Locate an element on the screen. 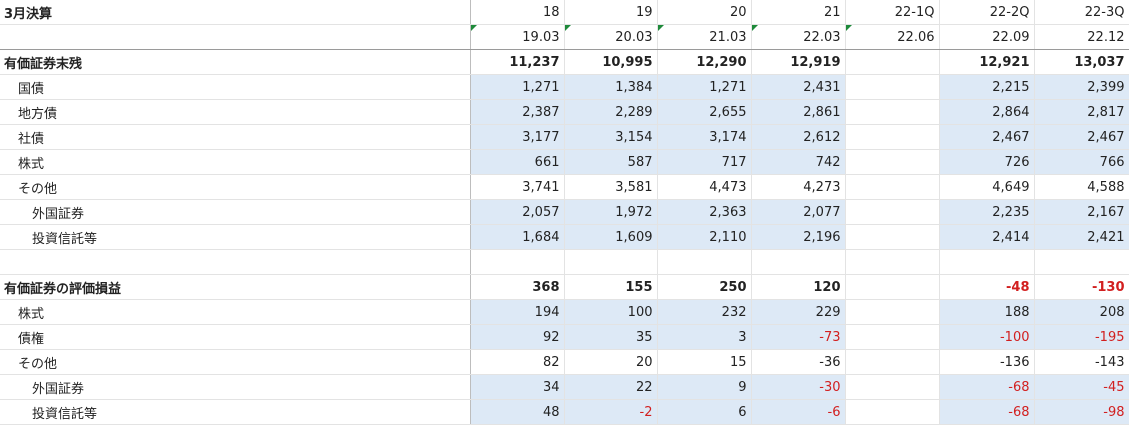 This screenshot has height=430, width=1129. value-cell: 2,861 is located at coordinates (798, 112).